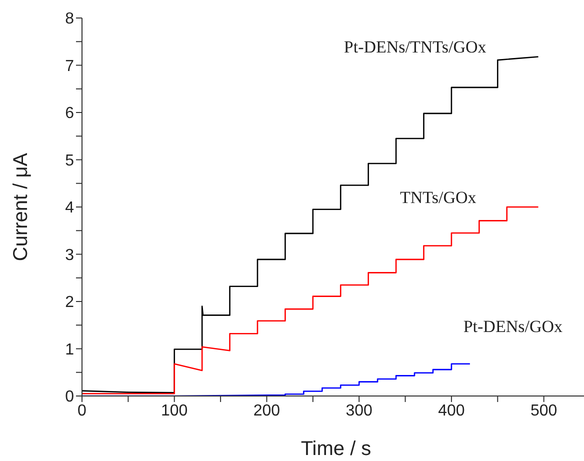 This screenshot has height=461, width=584. I want to click on y-tick-label: 3, so click(69, 255).